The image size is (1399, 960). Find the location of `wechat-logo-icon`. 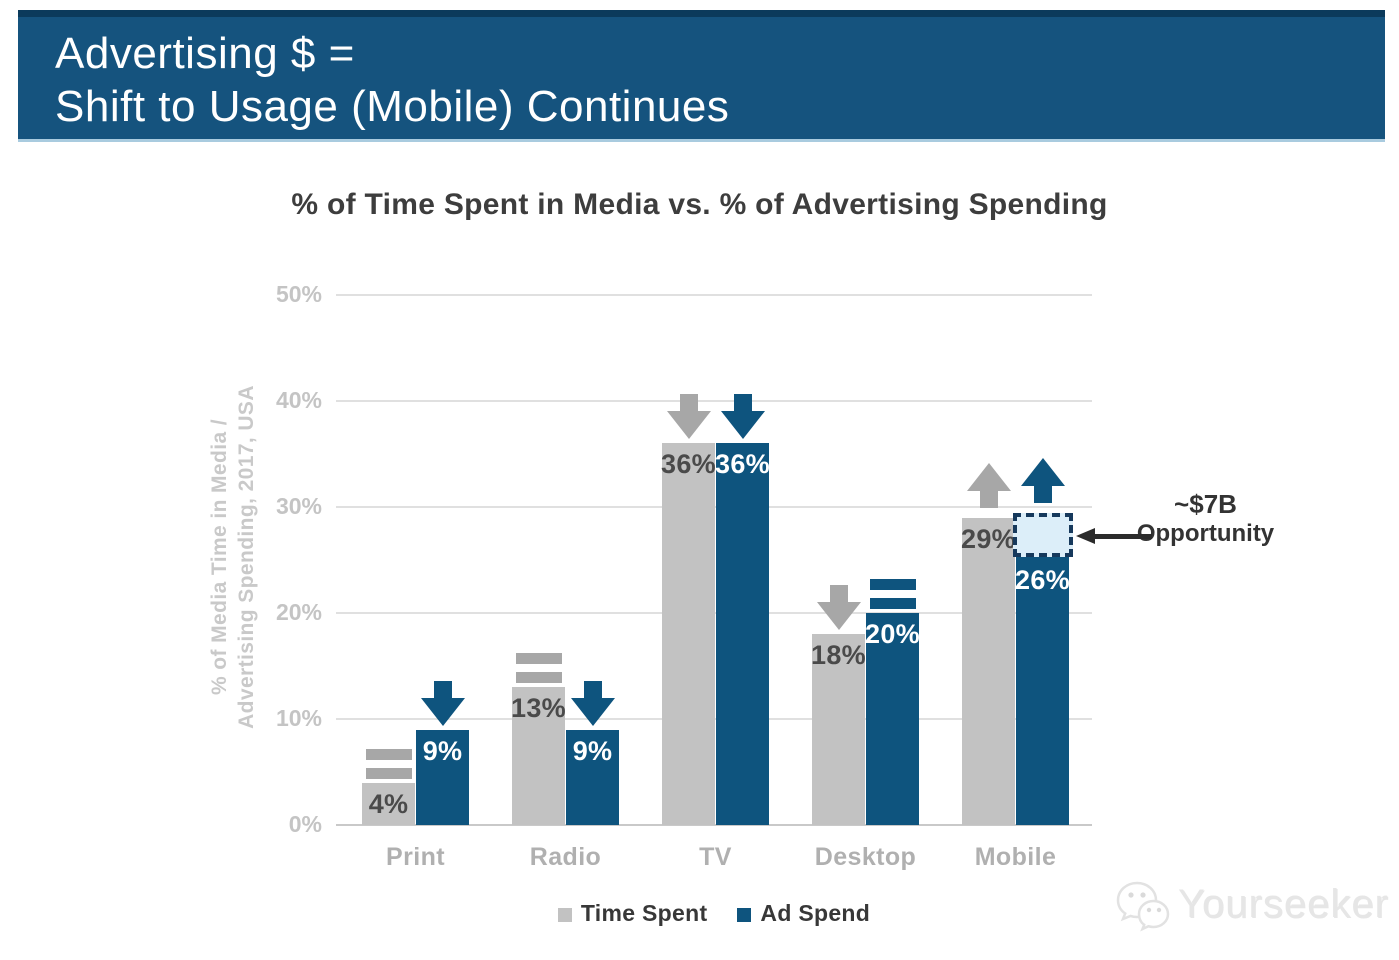

wechat-logo-icon is located at coordinates (1143, 906).